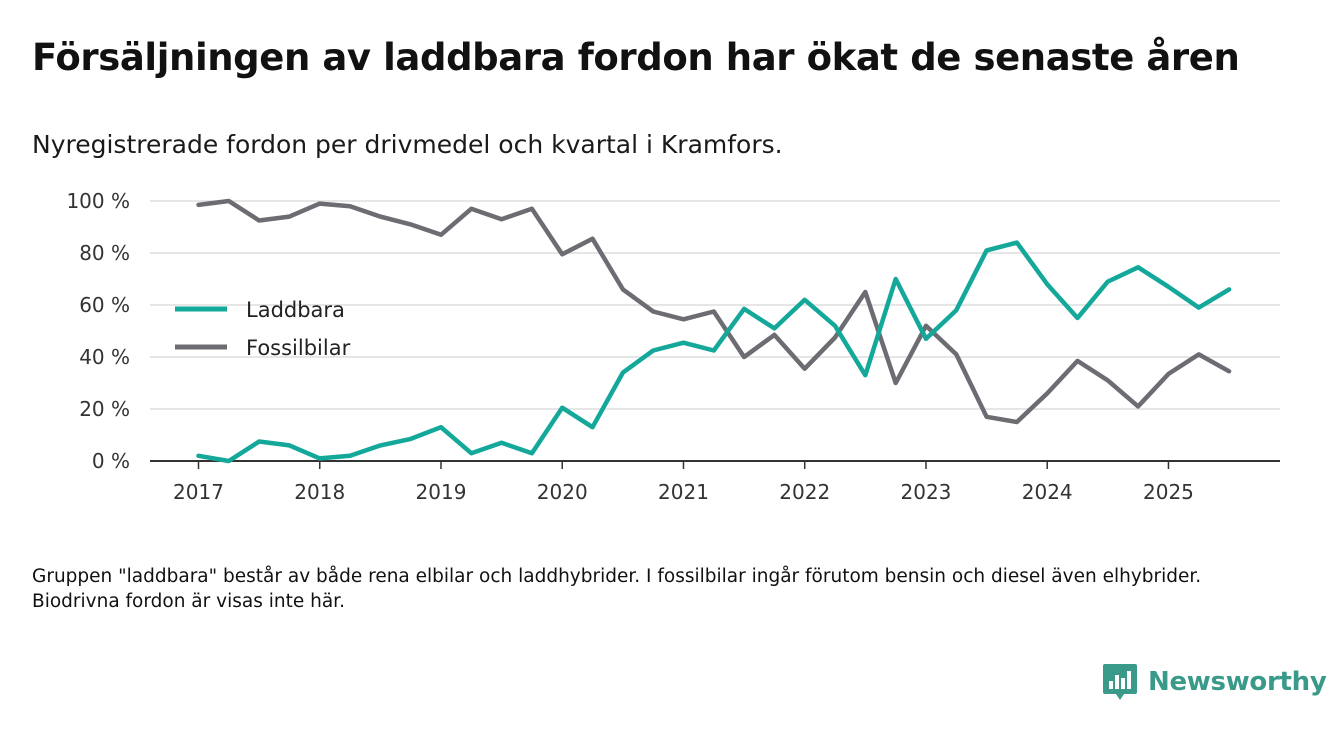  What do you see at coordinates (715, 482) in the screenshot?
I see `x-axis: 2017 2018 2019 2020 2021 2022 2023 2024 2025` at bounding box center [715, 482].